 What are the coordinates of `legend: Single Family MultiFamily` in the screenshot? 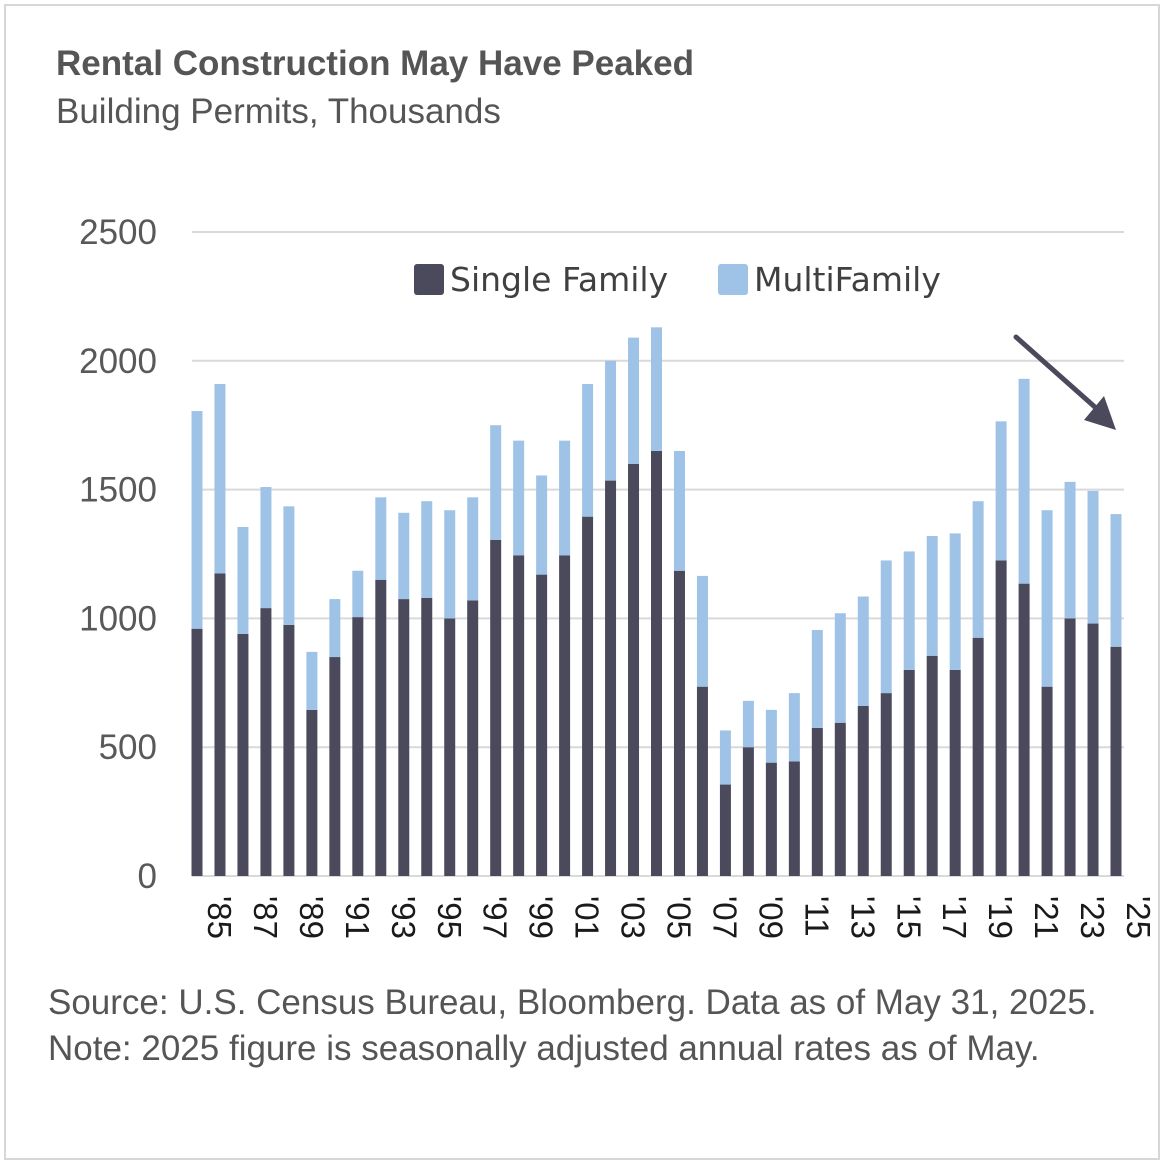 It's located at (677, 279).